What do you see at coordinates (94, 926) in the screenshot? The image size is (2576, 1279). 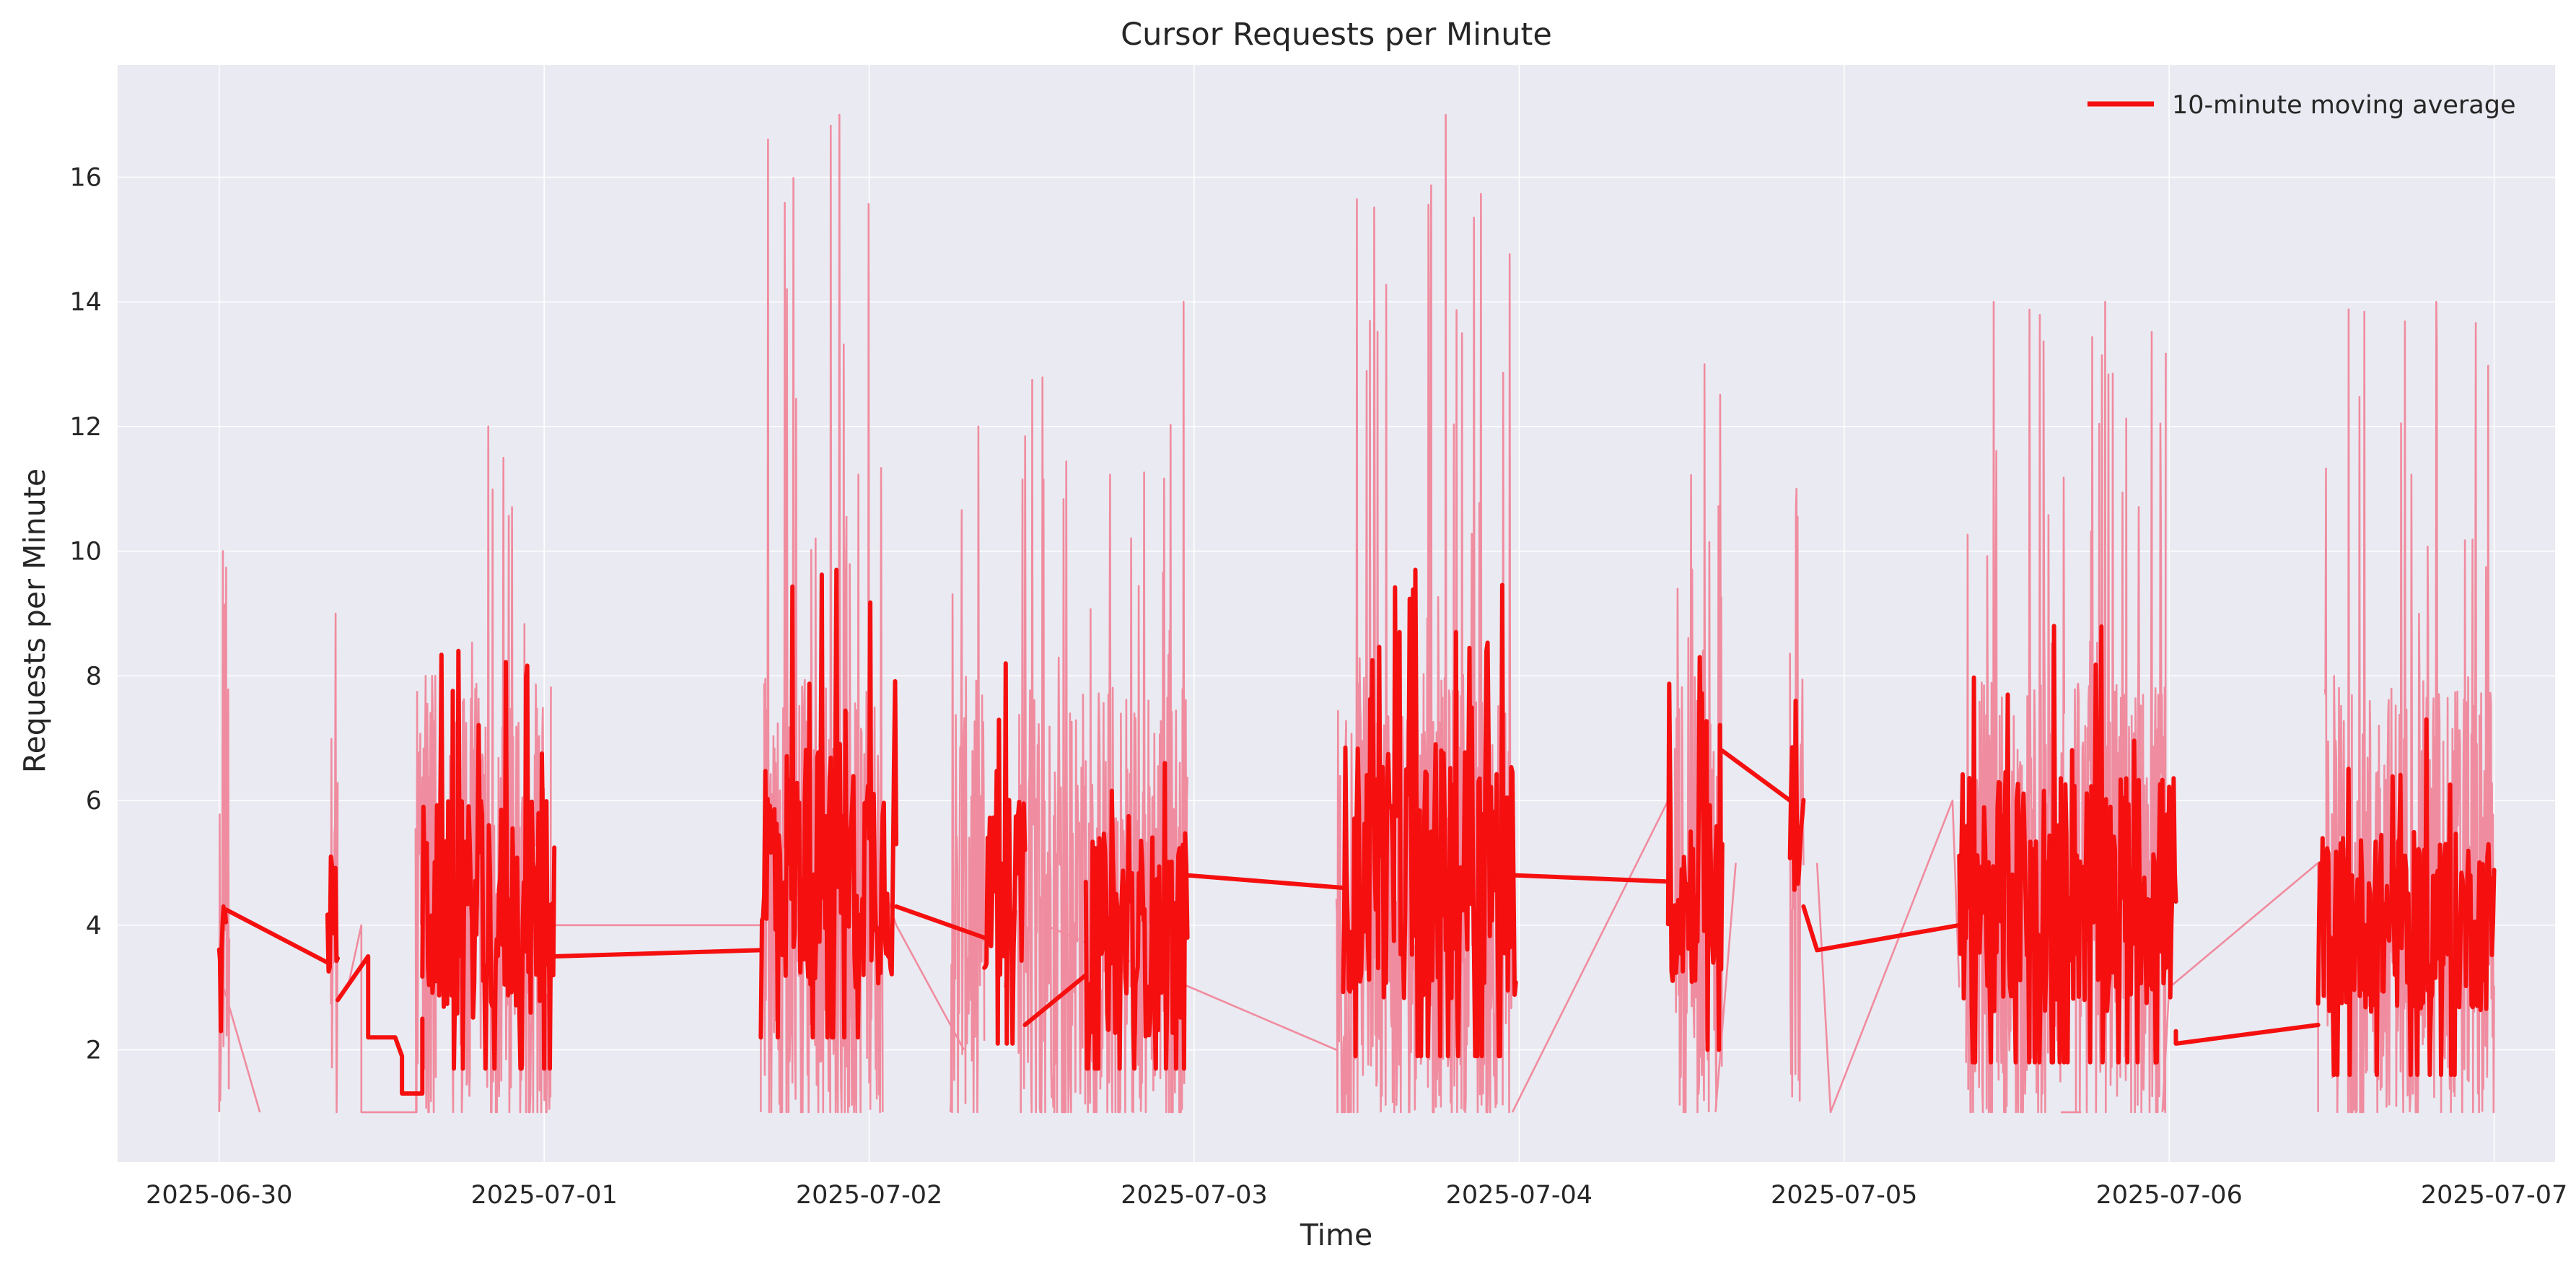 I see `y-tick-label: 4` at bounding box center [94, 926].